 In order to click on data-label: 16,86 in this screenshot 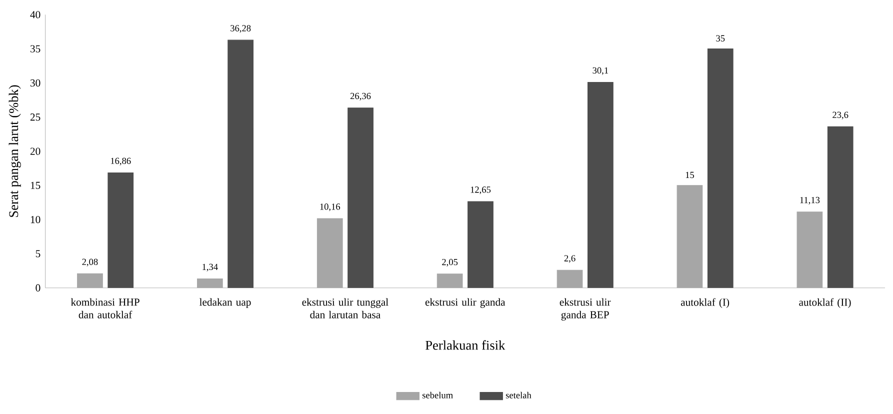, I will do `click(120, 162)`.